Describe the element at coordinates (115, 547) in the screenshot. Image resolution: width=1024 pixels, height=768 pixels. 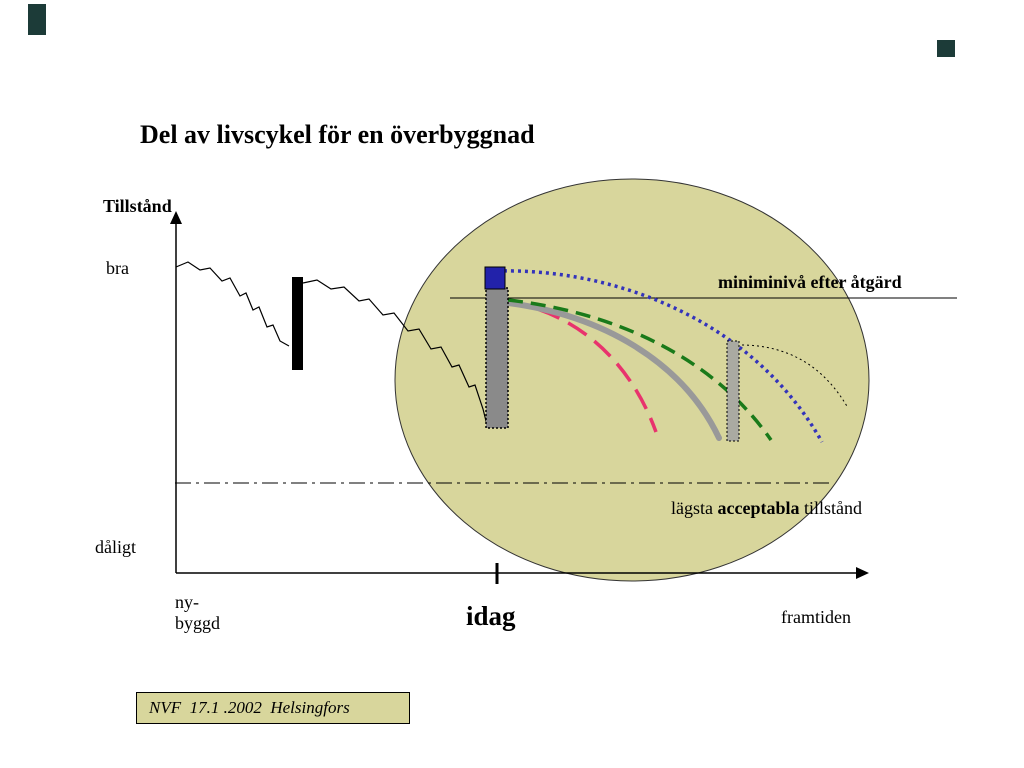
I see `y-axis-bottom-label: dåligt` at that location.